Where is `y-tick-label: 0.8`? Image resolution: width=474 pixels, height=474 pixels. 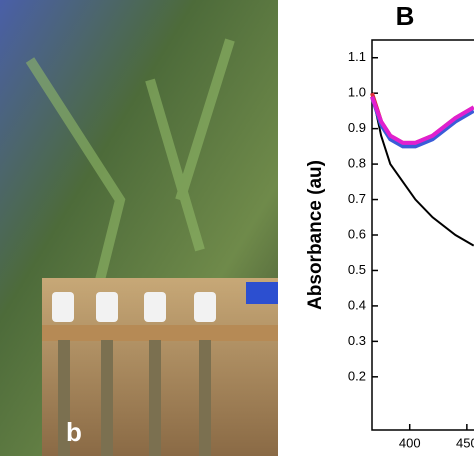
y-tick-label: 0.8 is located at coordinates (357, 163).